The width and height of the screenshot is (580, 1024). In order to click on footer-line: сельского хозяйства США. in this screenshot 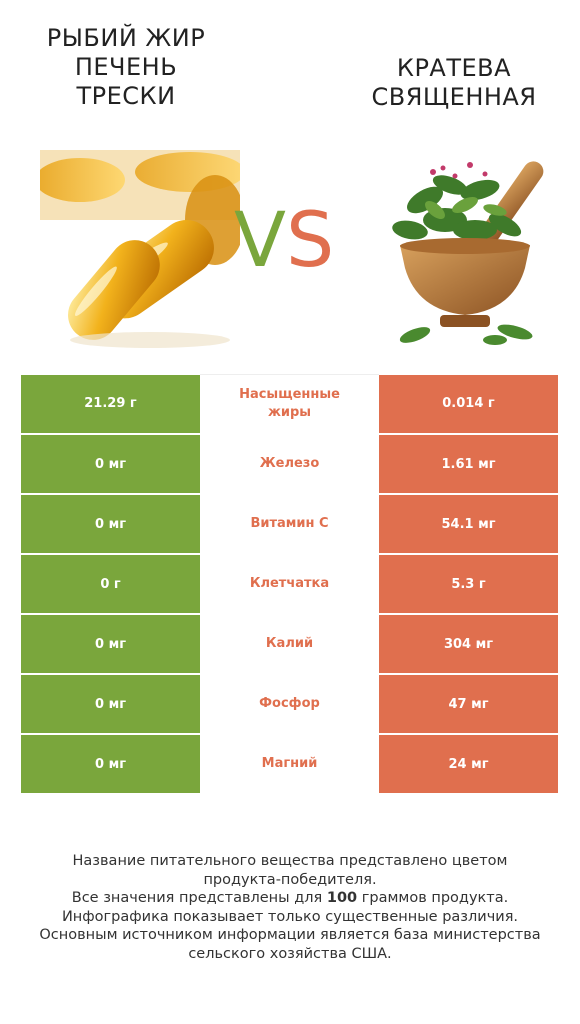, I will do `click(290, 953)`.